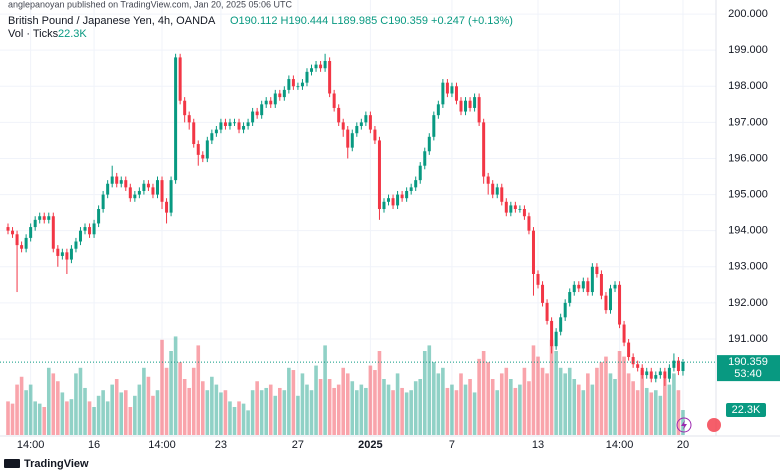 Image resolution: width=780 pixels, height=470 pixels. I want to click on y-tick-label: 194.000, so click(748, 231).